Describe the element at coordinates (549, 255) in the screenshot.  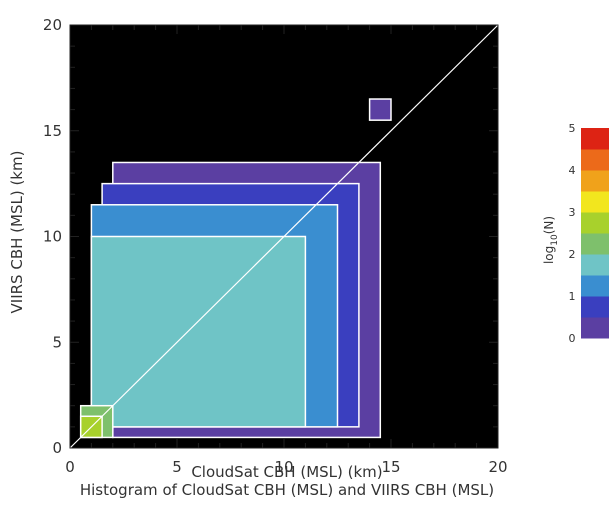
I see `colorbar-label-base: log` at that location.